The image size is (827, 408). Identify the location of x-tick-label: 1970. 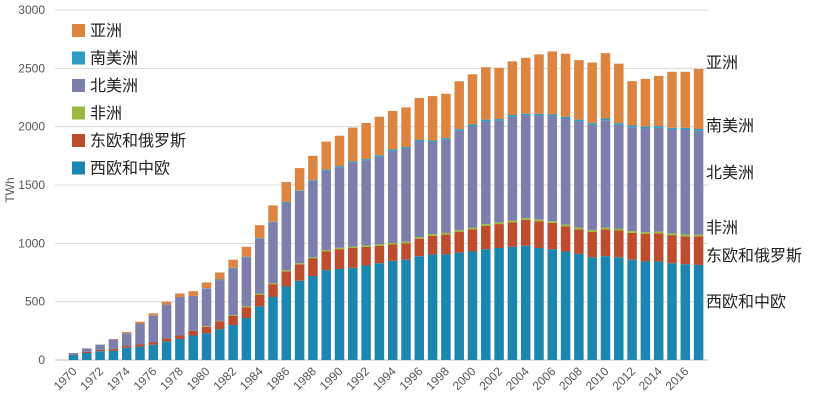
(65, 378).